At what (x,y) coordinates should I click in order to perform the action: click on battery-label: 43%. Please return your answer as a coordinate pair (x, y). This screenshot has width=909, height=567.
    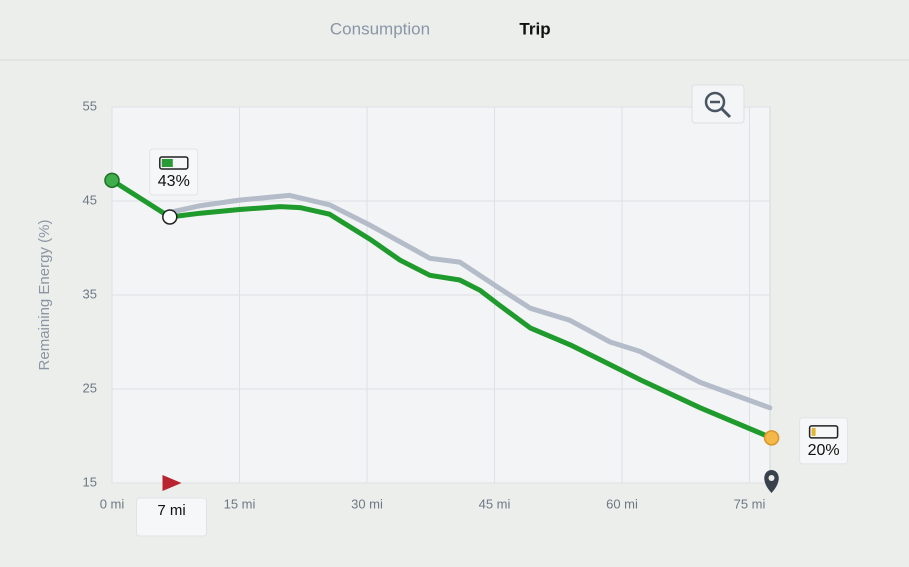
    Looking at the image, I should click on (174, 181).